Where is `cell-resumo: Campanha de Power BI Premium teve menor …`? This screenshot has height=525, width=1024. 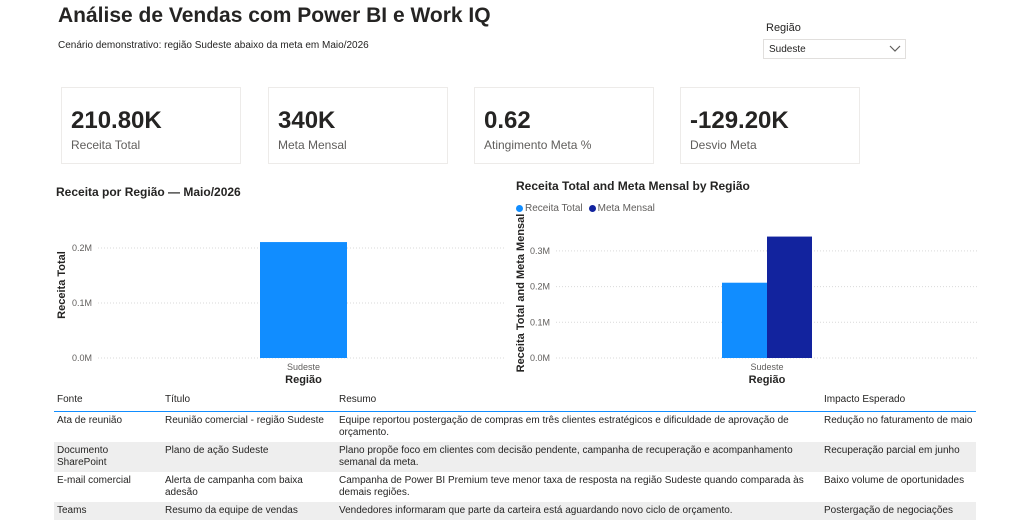
cell-resumo: Campanha de Power BI Premium teve menor … is located at coordinates (571, 486).